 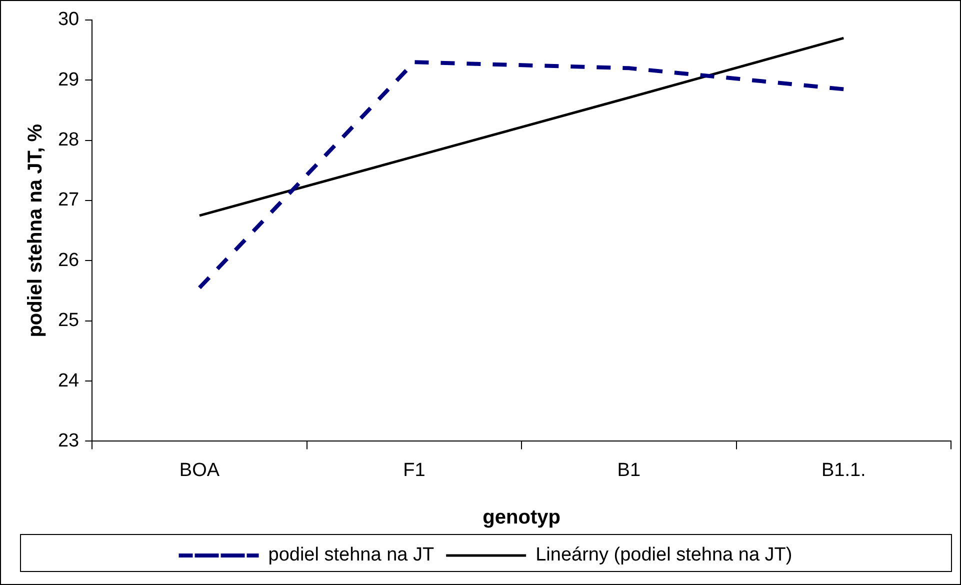 I want to click on y-axis-title: podiel stehna na JT, %, so click(x=35, y=231).